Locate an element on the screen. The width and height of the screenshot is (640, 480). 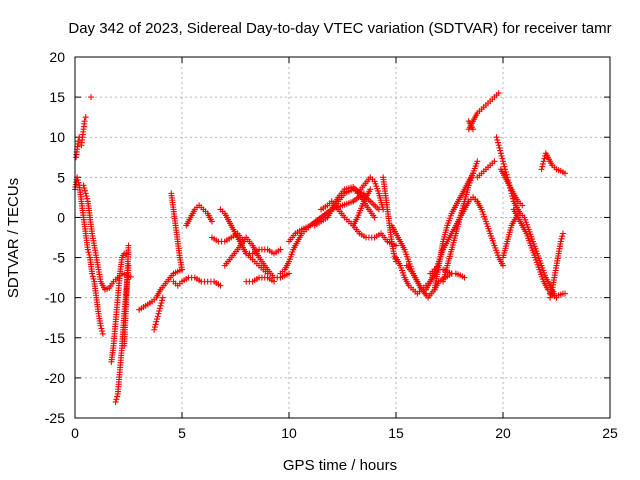
series-s02 is located at coordinates (107, 237).